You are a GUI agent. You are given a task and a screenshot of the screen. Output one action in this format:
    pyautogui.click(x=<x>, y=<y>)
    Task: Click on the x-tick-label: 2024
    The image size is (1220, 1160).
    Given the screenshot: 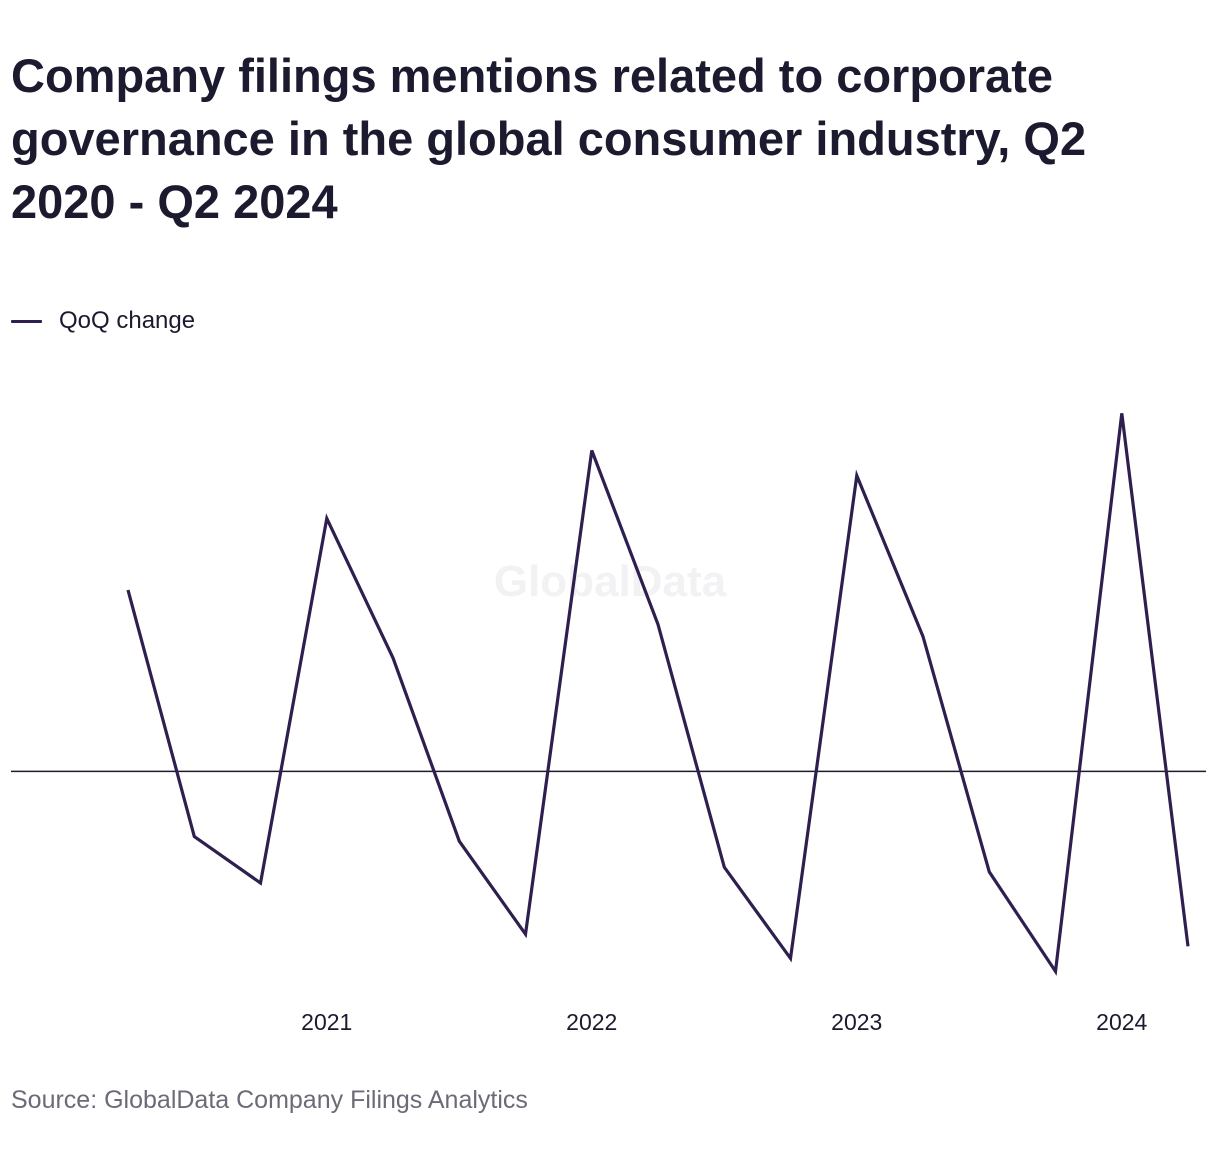 What is the action you would take?
    pyautogui.click(x=1121, y=1022)
    